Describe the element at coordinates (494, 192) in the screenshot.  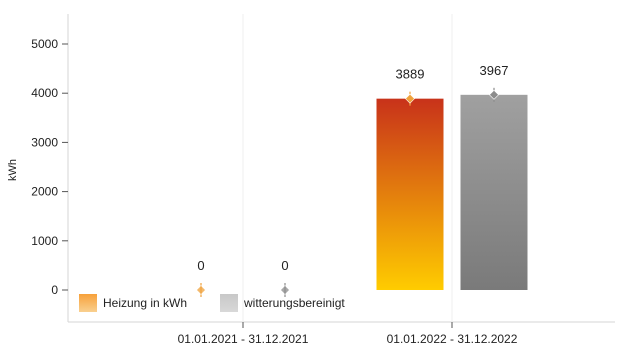
I see `bar-witterungsbereinigt` at that location.